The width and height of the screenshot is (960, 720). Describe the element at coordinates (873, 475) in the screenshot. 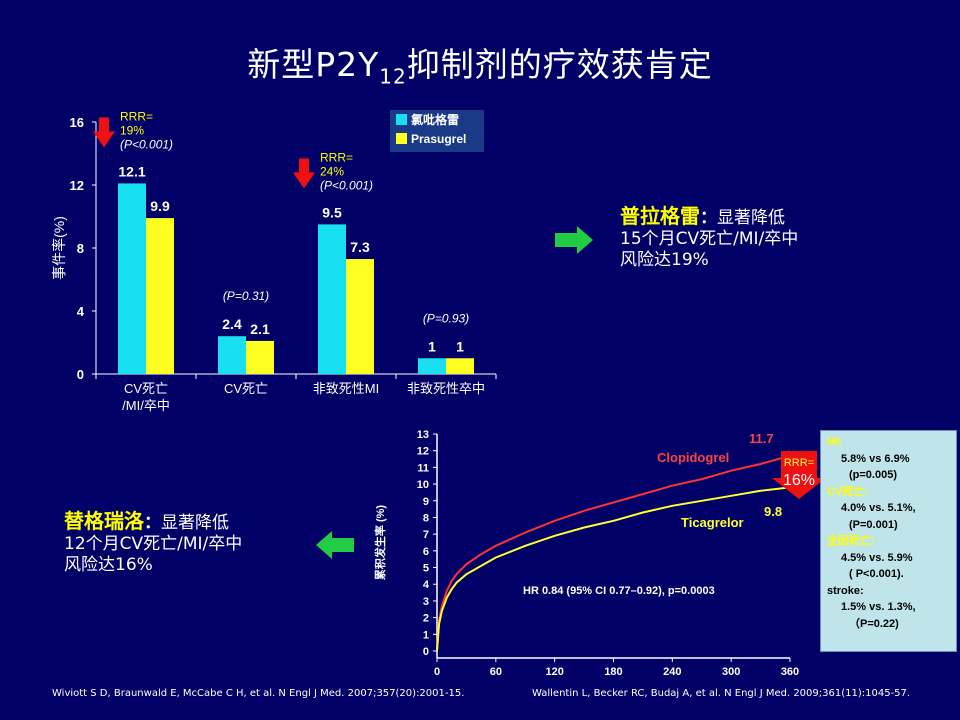

I see `info-mi-p: (p=0.005)` at that location.